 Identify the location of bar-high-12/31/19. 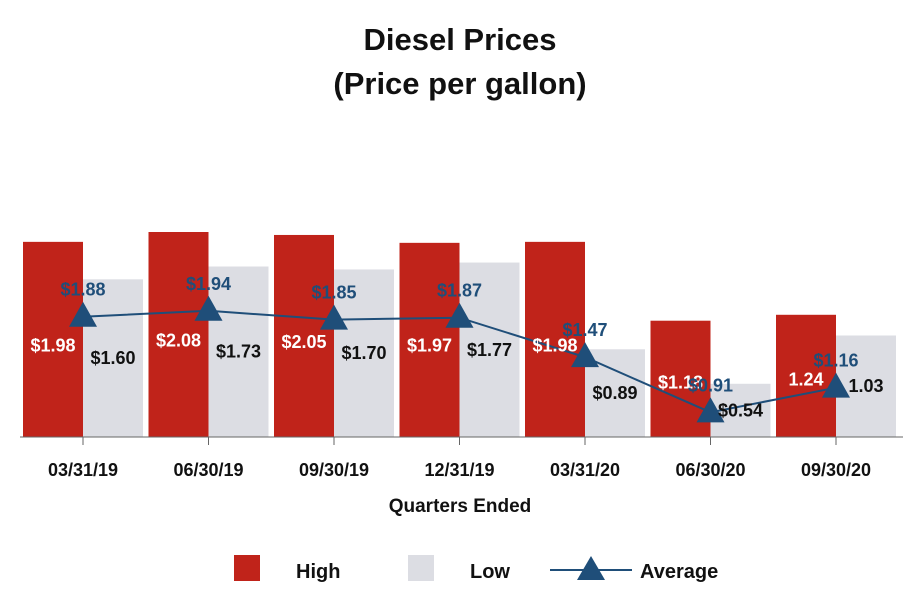
(429, 339).